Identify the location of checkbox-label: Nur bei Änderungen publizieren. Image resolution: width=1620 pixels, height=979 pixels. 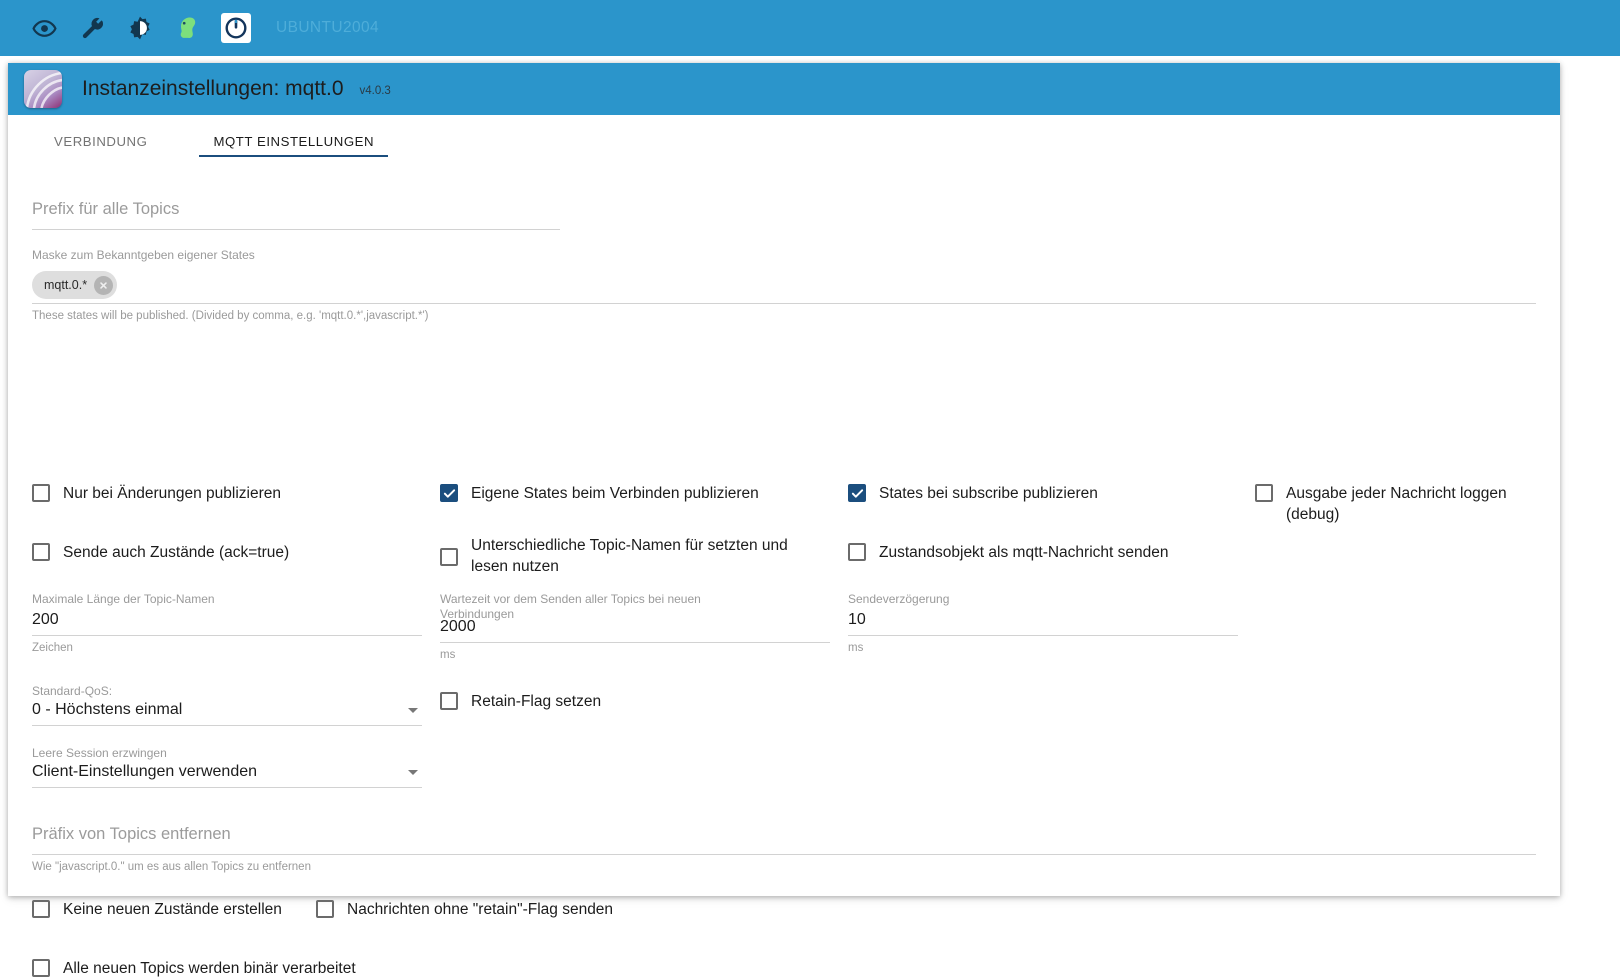
(172, 493).